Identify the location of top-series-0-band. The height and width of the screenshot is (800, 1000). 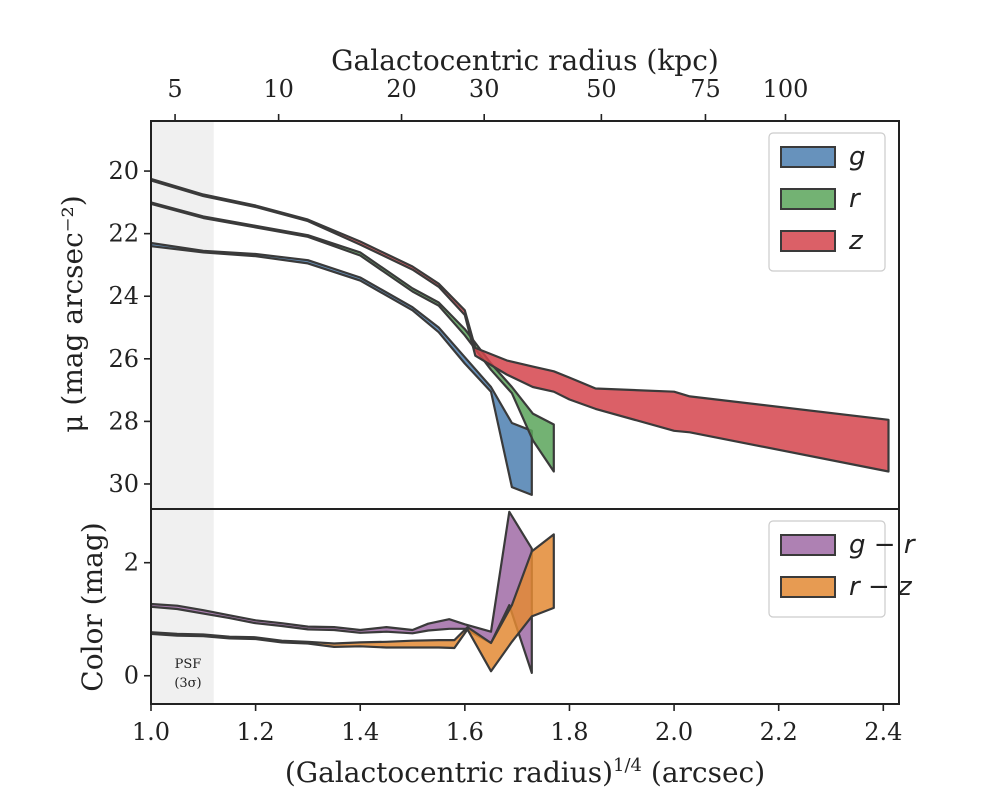
(342, 368).